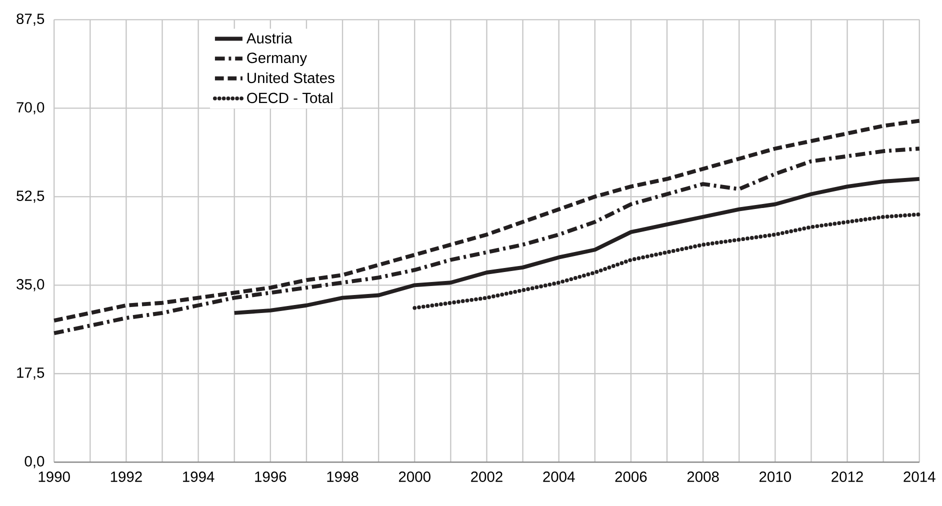  What do you see at coordinates (54, 476) in the screenshot?
I see `x-tick-label: 1990` at bounding box center [54, 476].